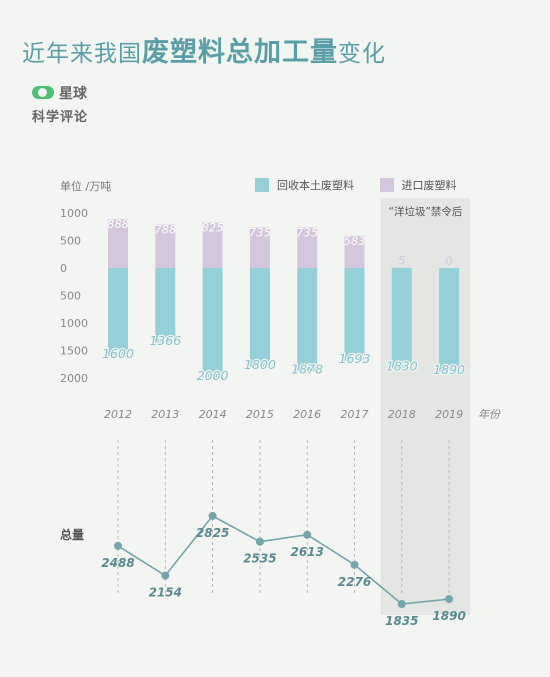  I want to click on highlight-band, so click(425, 406).